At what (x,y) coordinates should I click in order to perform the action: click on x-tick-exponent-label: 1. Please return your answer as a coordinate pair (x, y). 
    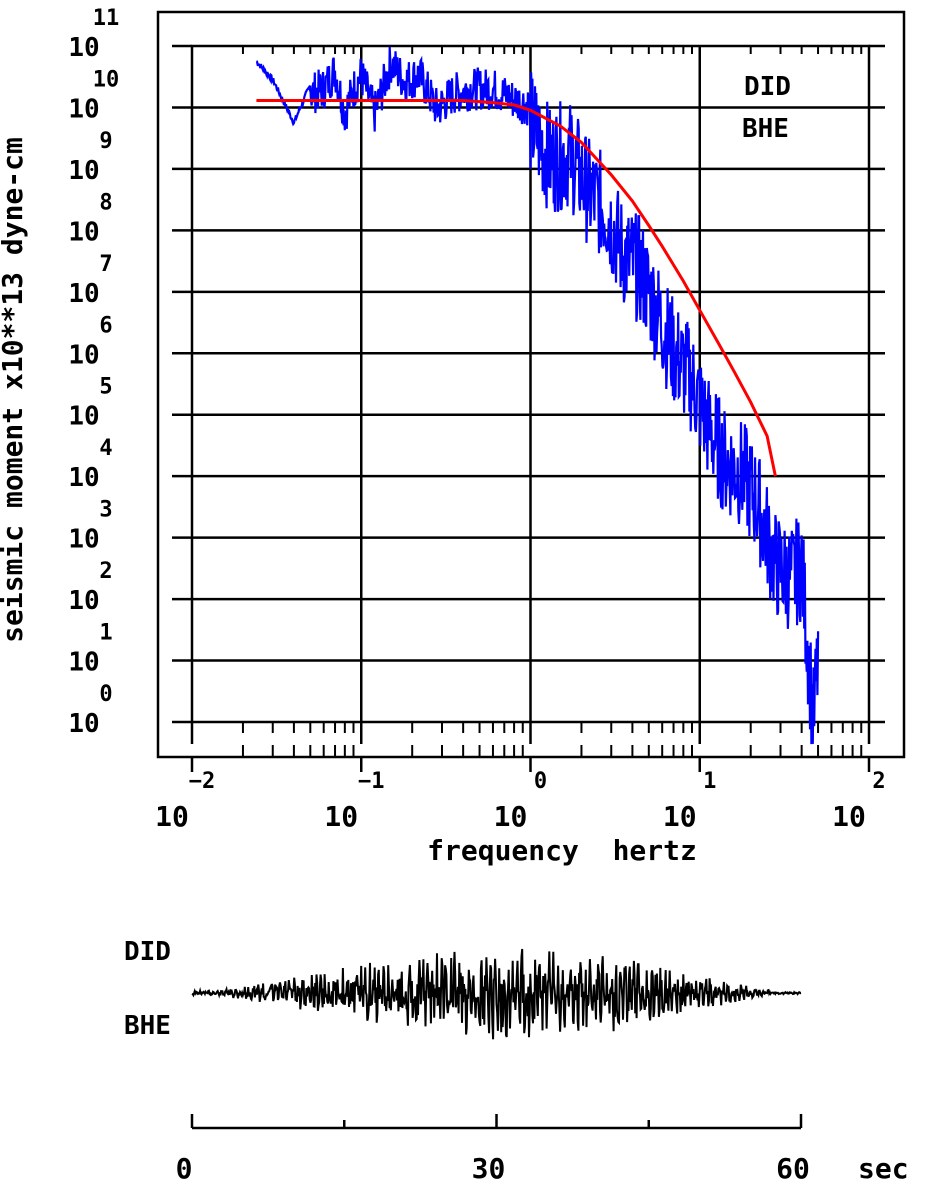
    Looking at the image, I should click on (709, 781).